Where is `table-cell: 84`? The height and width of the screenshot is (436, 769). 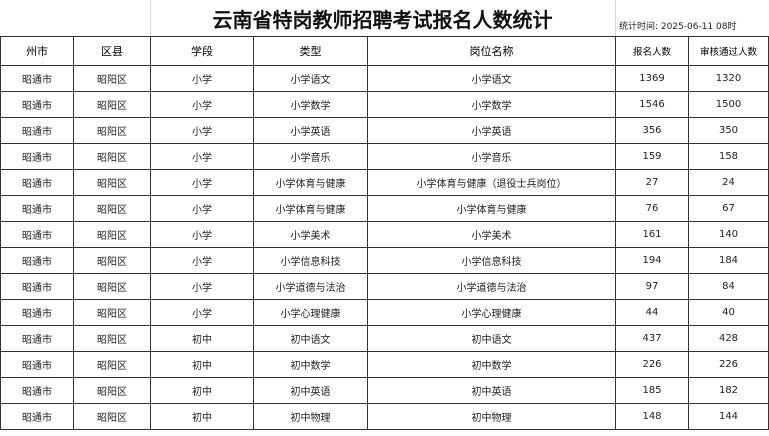
table-cell: 84 is located at coordinates (728, 286).